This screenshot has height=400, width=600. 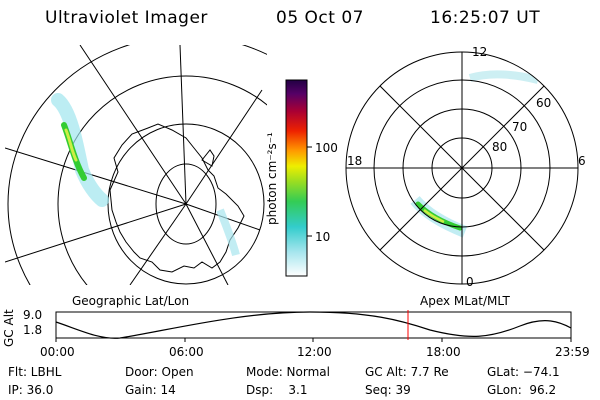 I want to click on aurora-emission-left, so click(x=145, y=175).